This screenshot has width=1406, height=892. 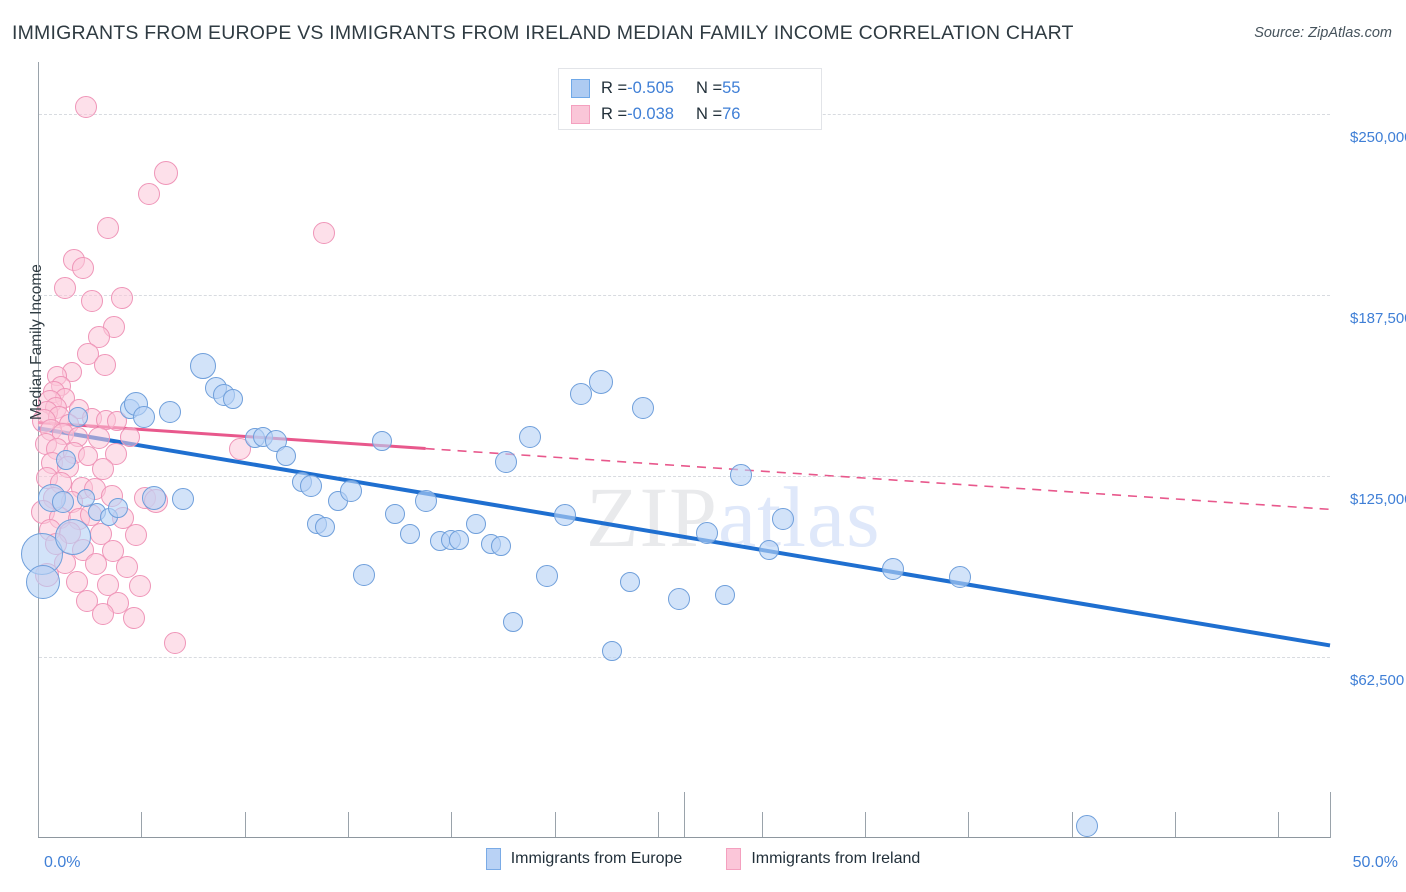 I want to click on trendline-ireland-dashed, so click(x=878, y=479).